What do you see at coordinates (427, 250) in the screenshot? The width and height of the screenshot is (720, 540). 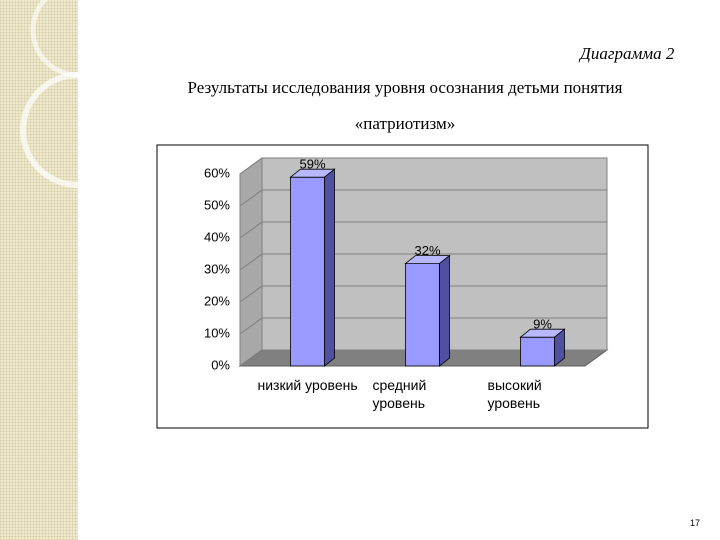 I see `value-label: 32%` at bounding box center [427, 250].